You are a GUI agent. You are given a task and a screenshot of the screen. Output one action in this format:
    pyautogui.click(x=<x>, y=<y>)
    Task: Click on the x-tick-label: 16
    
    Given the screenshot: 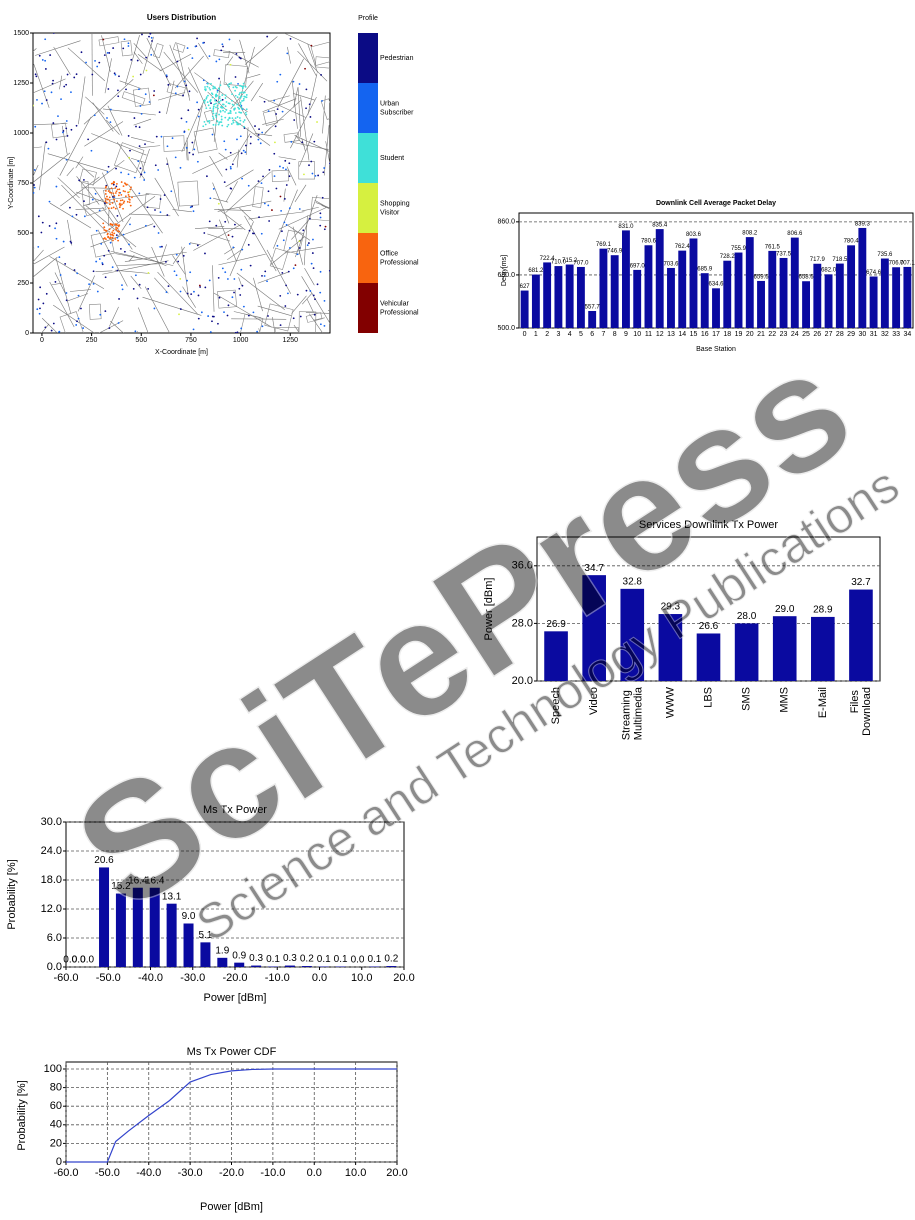 What is the action you would take?
    pyautogui.click(x=705, y=334)
    